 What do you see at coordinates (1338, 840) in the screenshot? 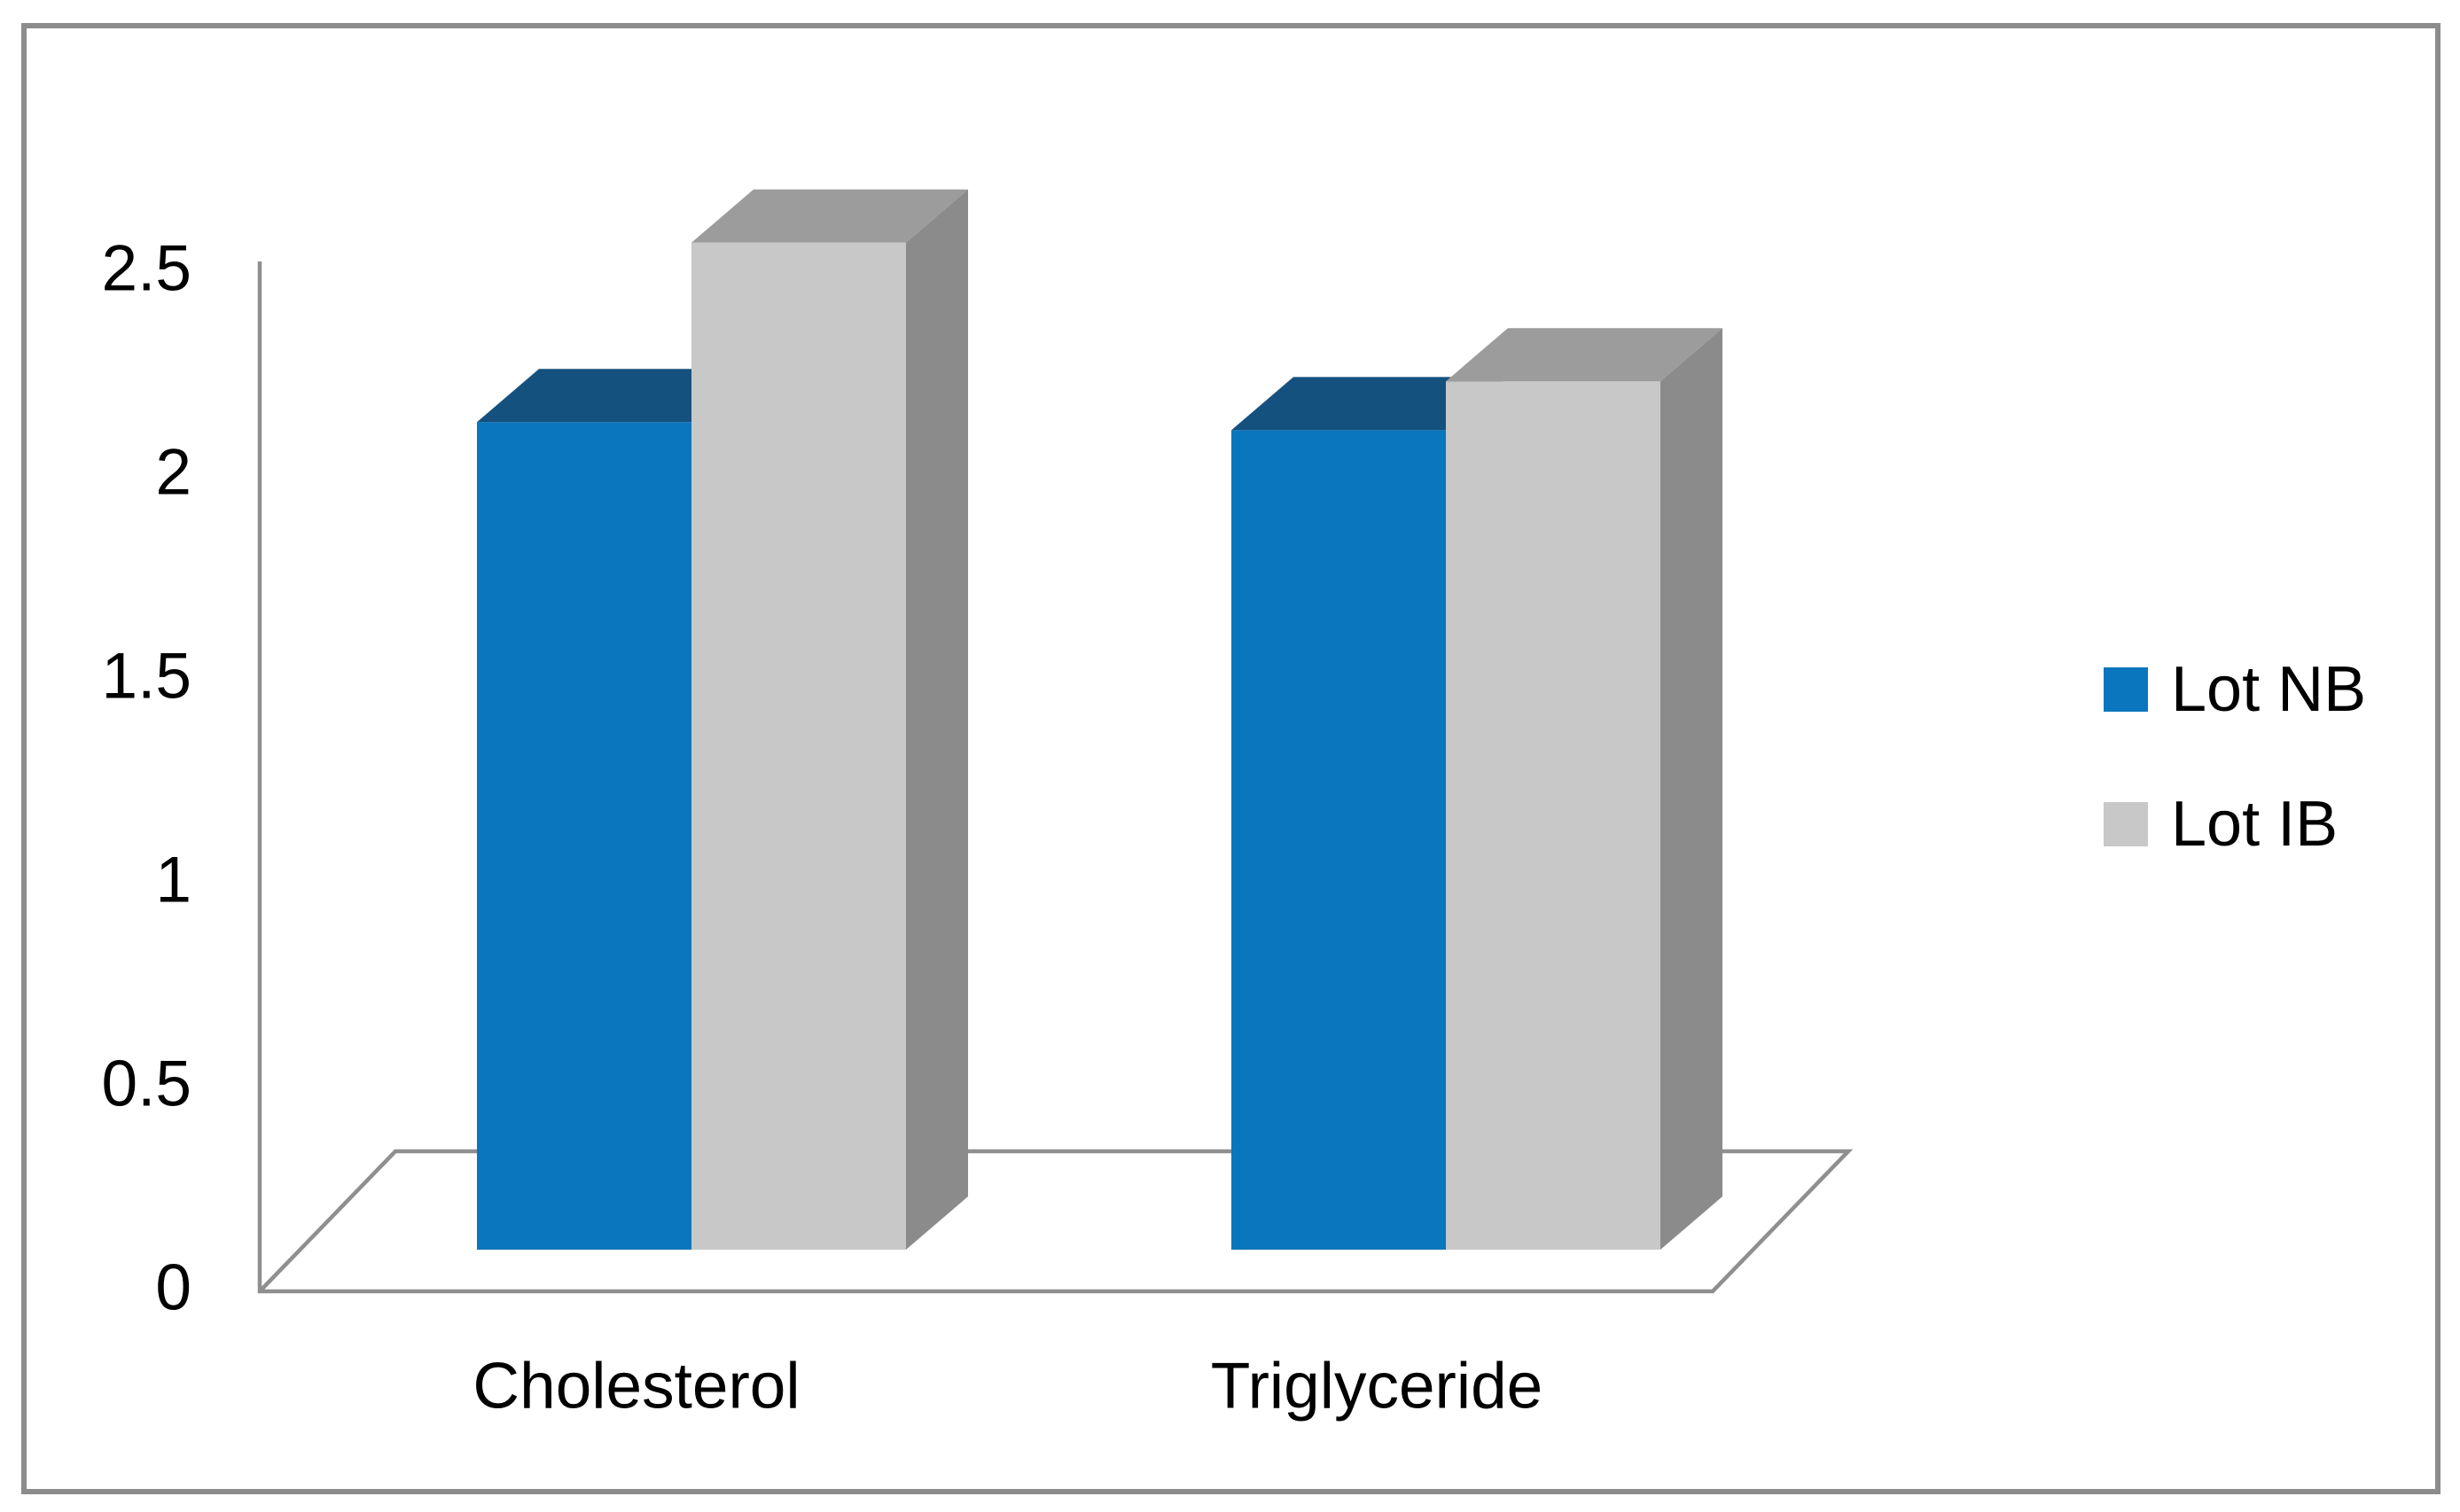
I see `bar-triglyceride-lot-nb-front` at bounding box center [1338, 840].